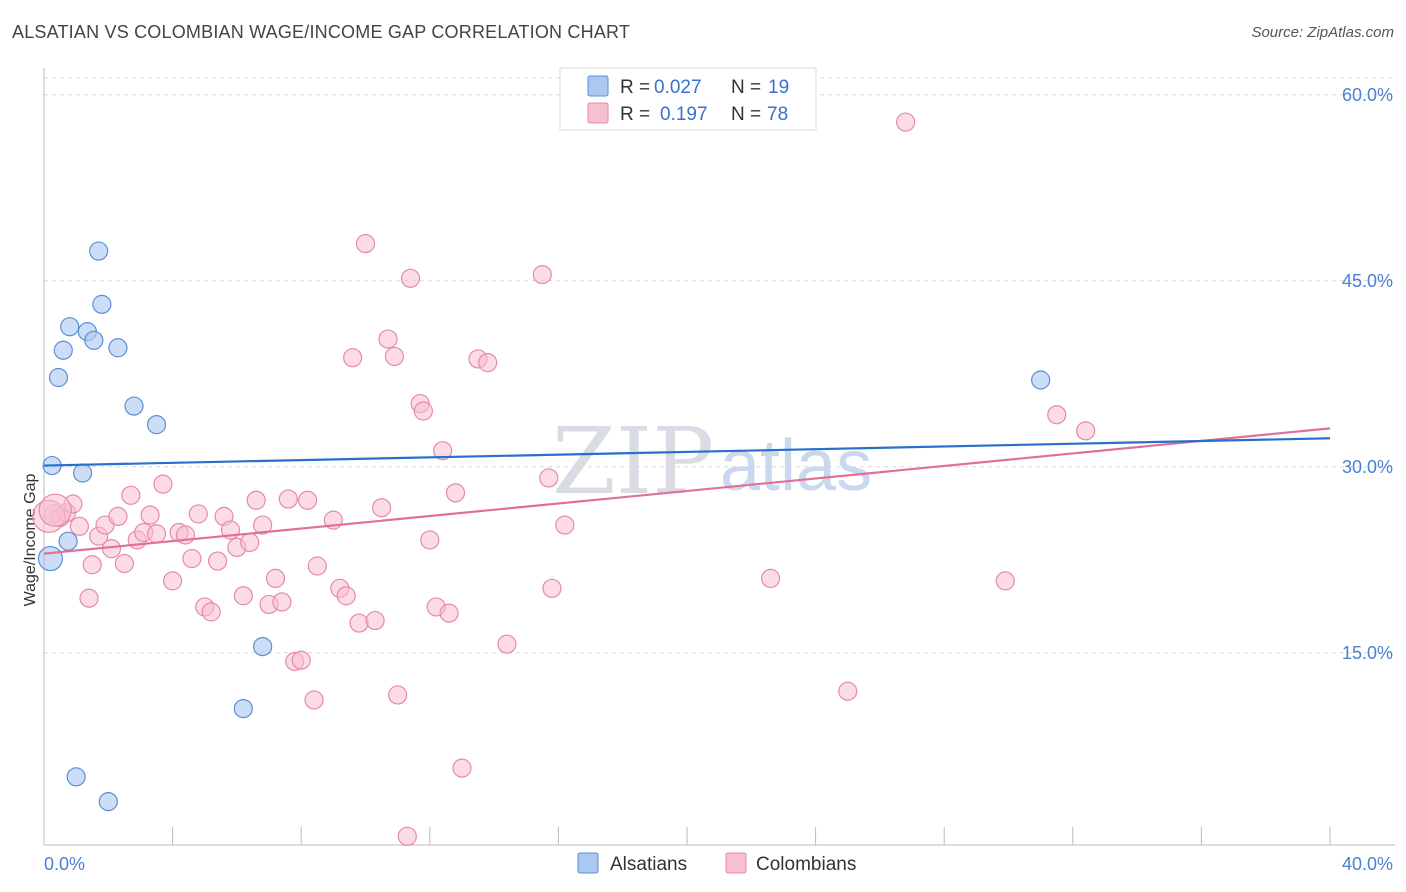 The image size is (1406, 892). I want to click on y-axis-title: Wage/Income Gap, so click(30, 540).